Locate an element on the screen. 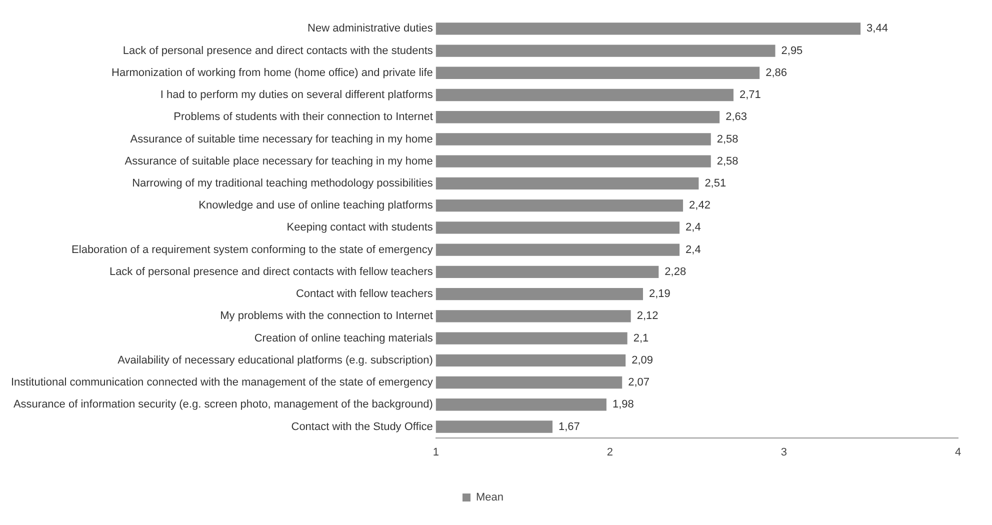 This screenshot has height=525, width=992. data-label: 2,51 is located at coordinates (715, 184).